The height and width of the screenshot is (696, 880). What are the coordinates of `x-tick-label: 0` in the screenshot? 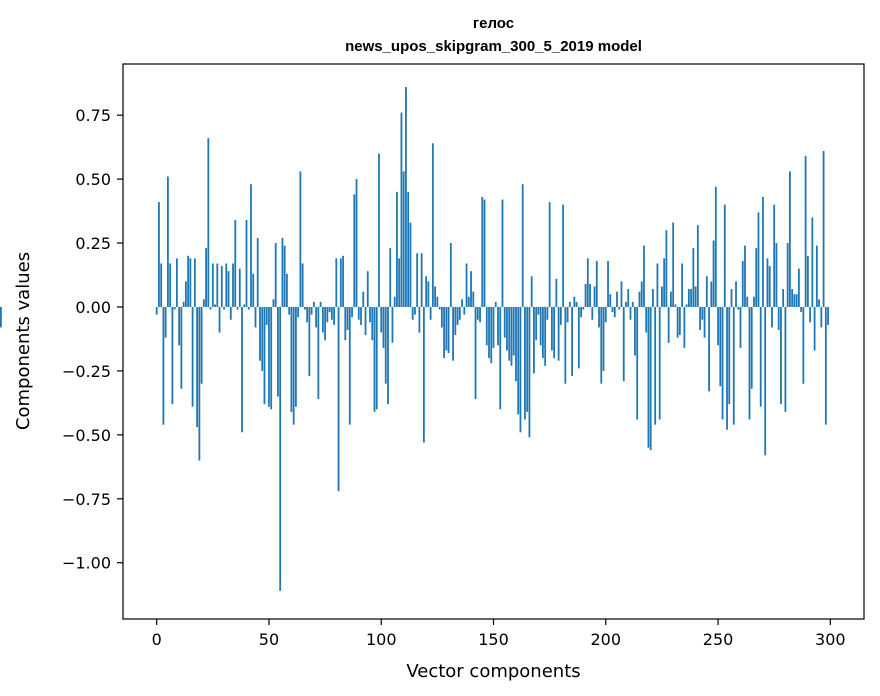 It's located at (157, 639).